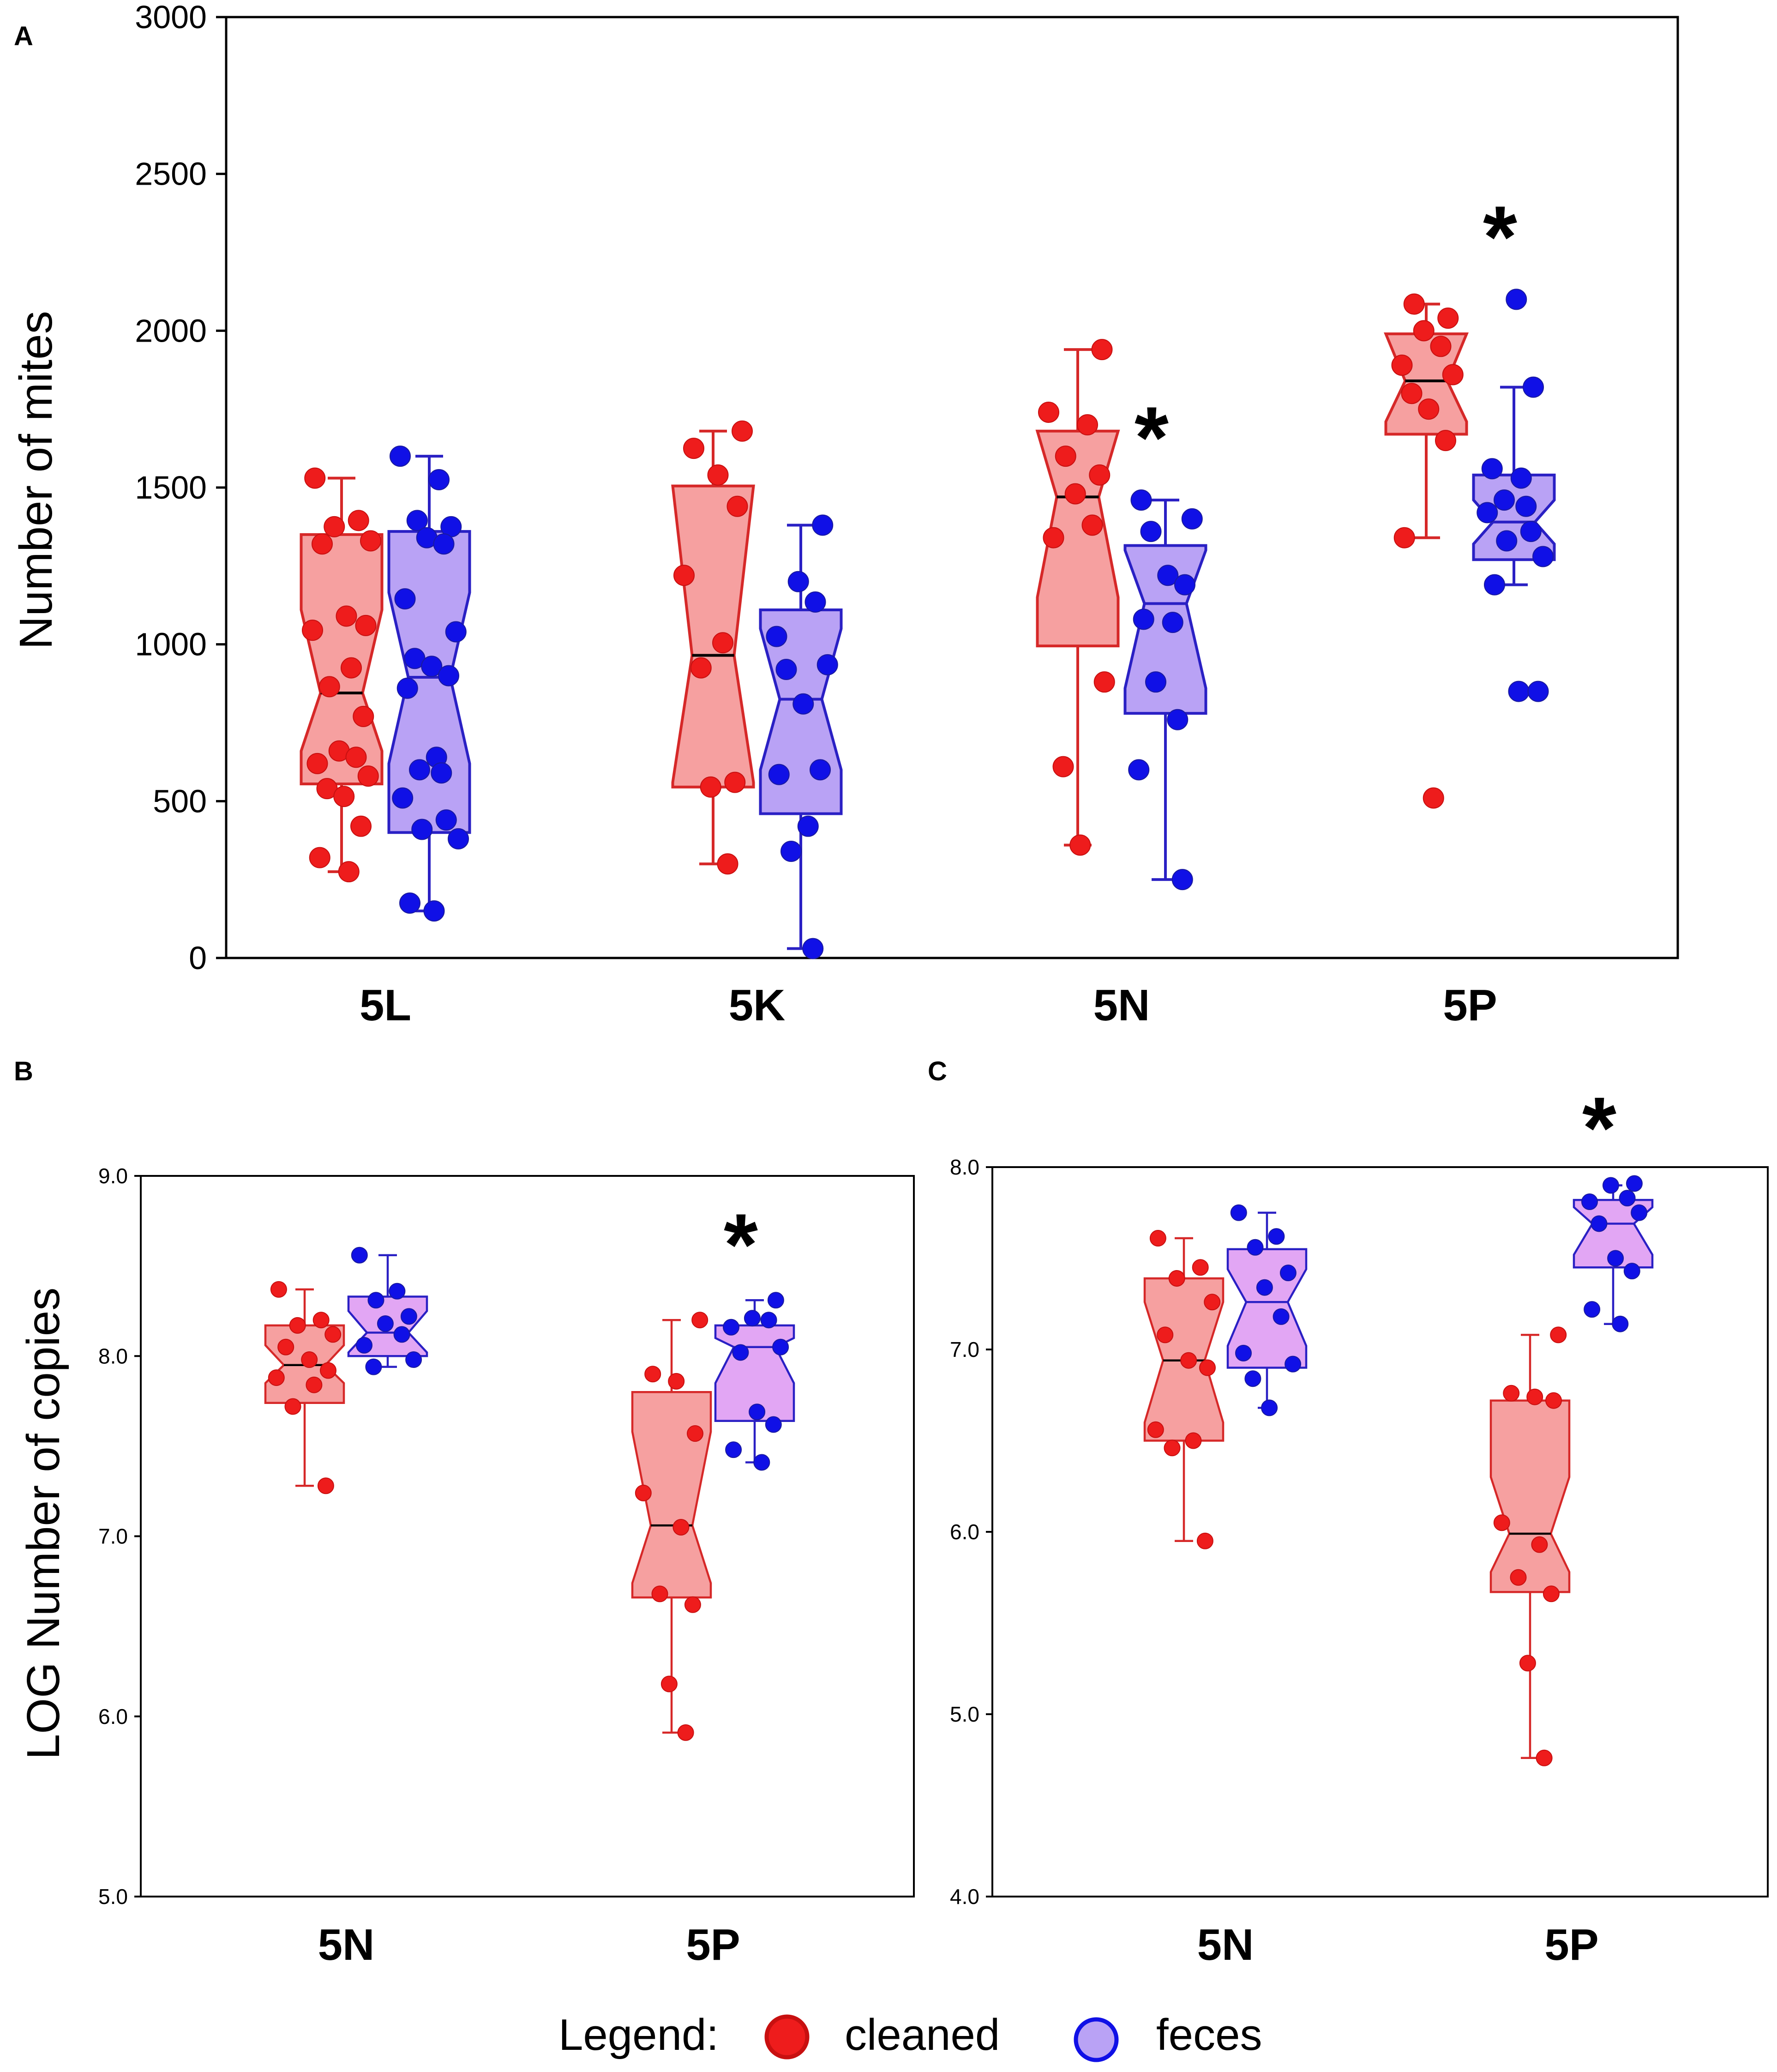 This screenshot has width=1777, height=2072. What do you see at coordinates (171, 644) in the screenshot?
I see `panel-a-y-tick-label: 1000` at bounding box center [171, 644].